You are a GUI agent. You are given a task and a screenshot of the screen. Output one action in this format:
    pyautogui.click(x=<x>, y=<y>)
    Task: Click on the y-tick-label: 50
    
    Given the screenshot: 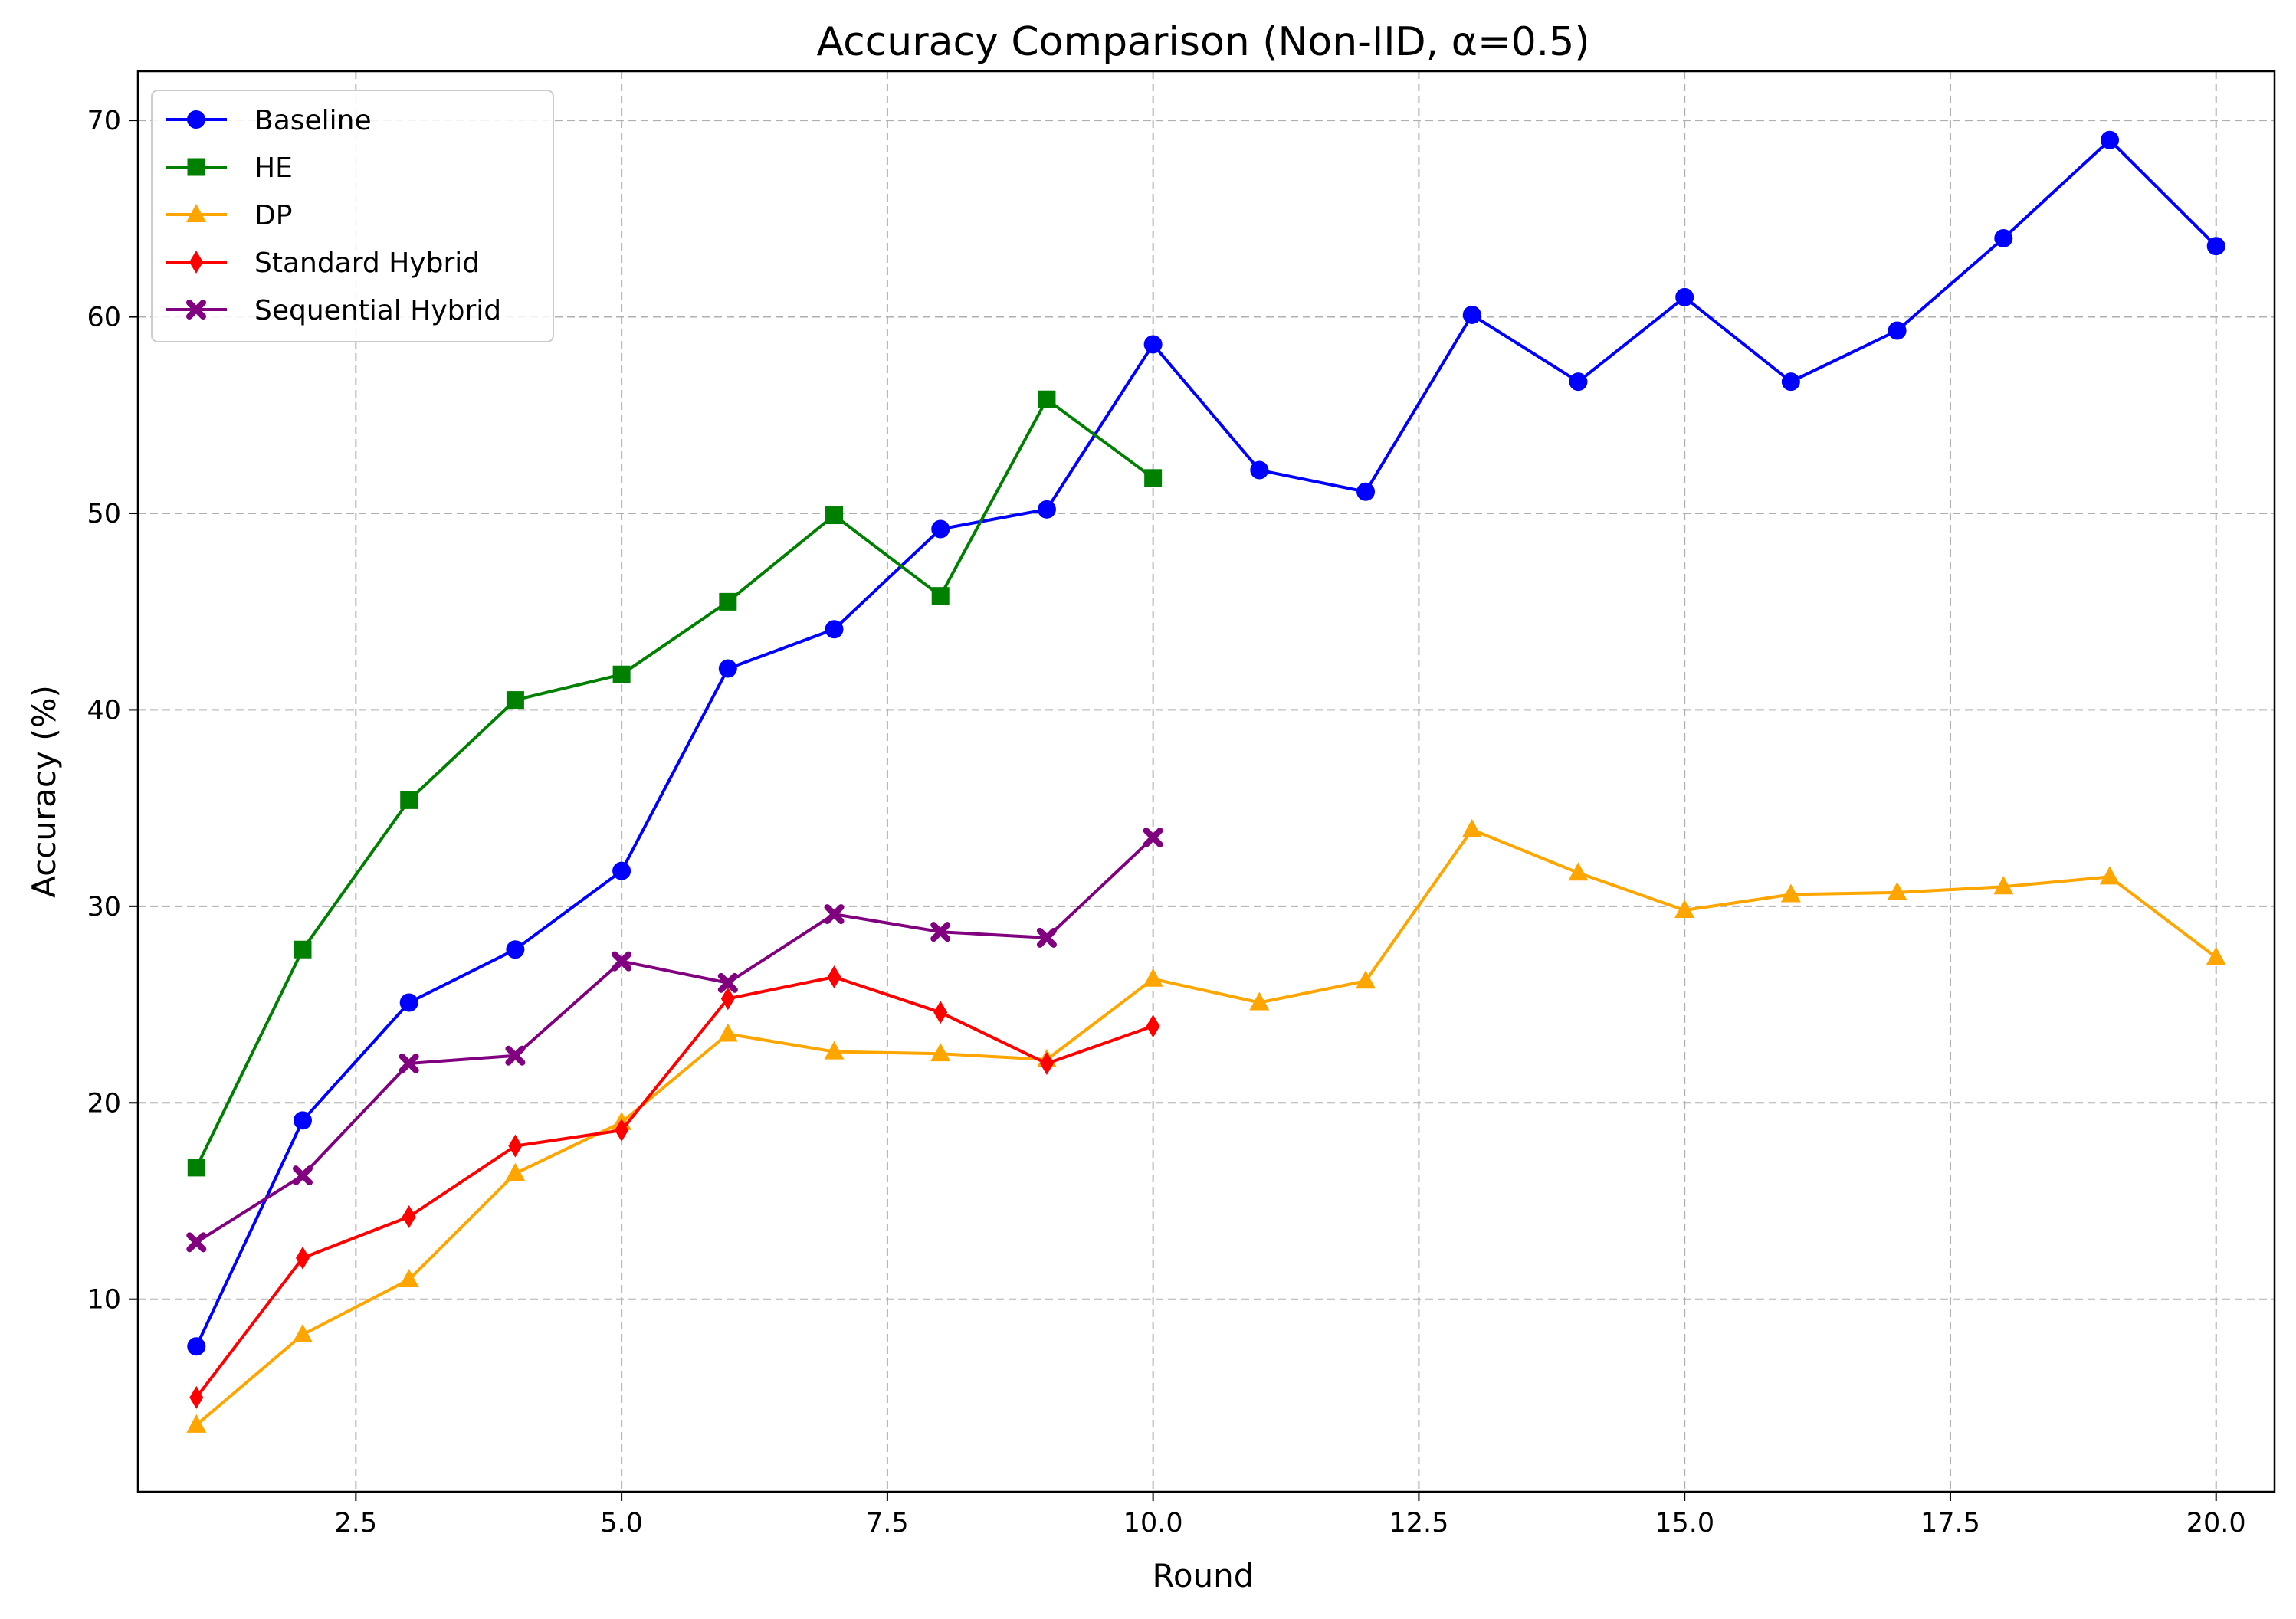 What is the action you would take?
    pyautogui.click(x=104, y=514)
    